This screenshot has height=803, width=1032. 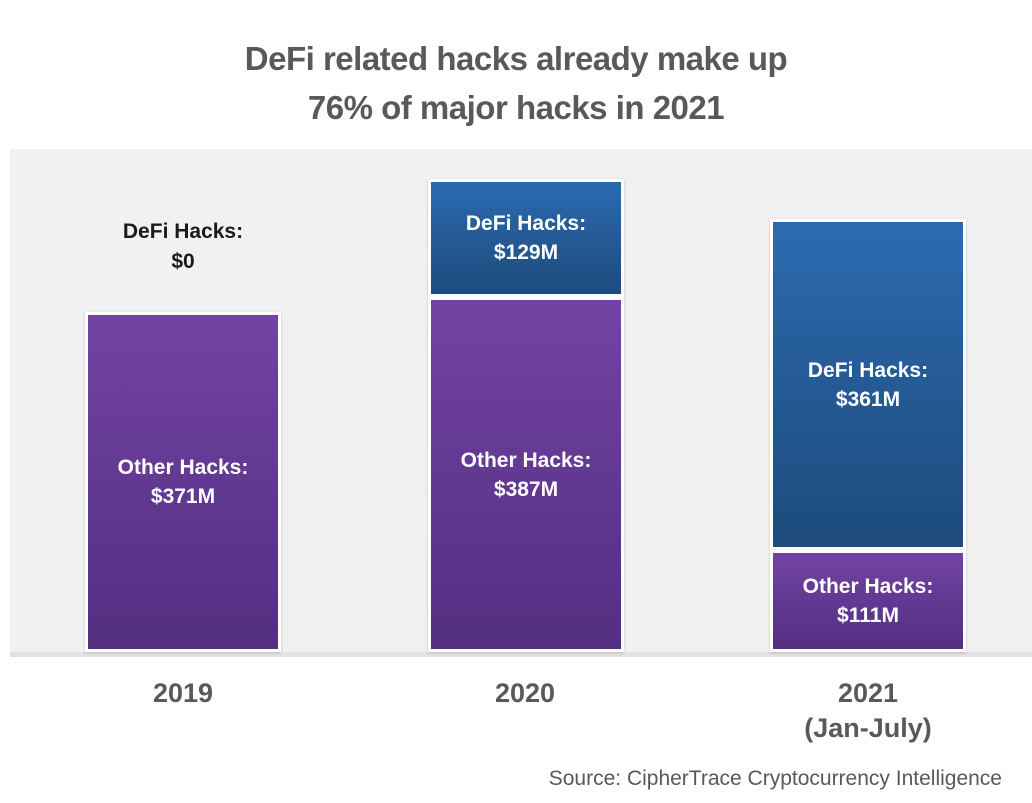 I want to click on bar-label-other-2021-line1: Other Hacks:, so click(x=868, y=586).